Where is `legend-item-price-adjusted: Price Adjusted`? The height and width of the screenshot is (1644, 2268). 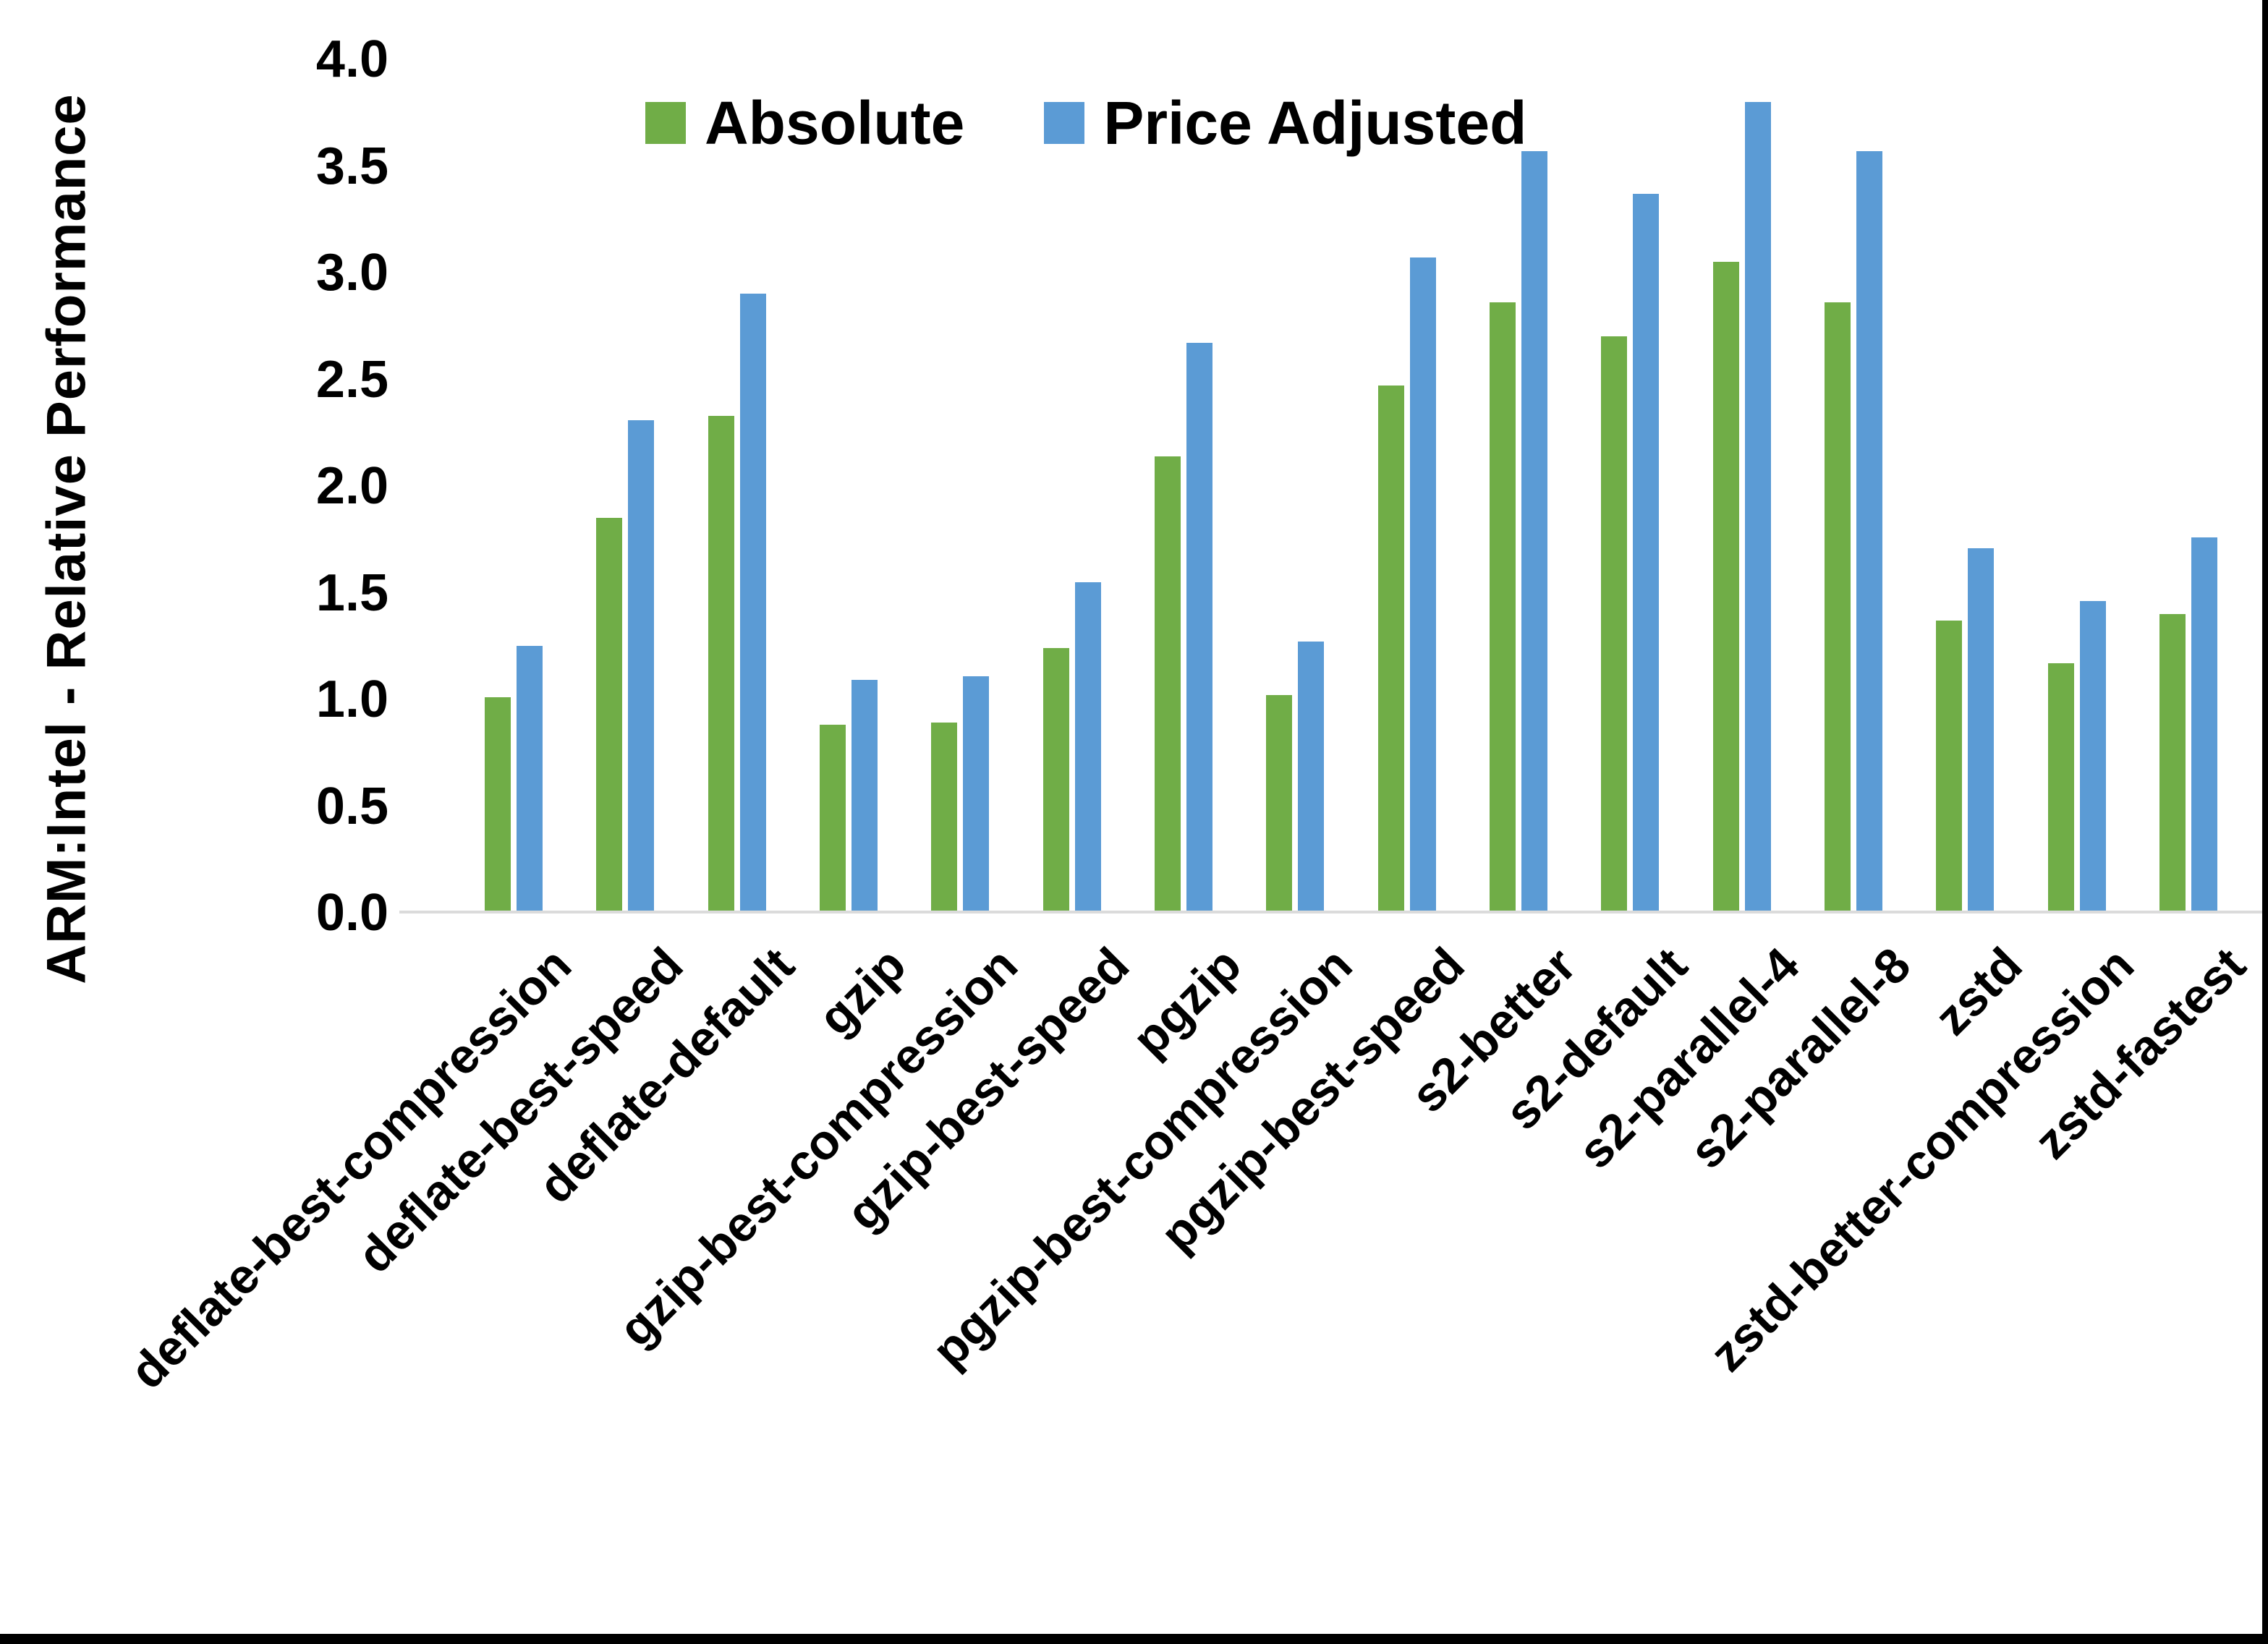 legend-item-price-adjusted: Price Adjusted is located at coordinates (1285, 123).